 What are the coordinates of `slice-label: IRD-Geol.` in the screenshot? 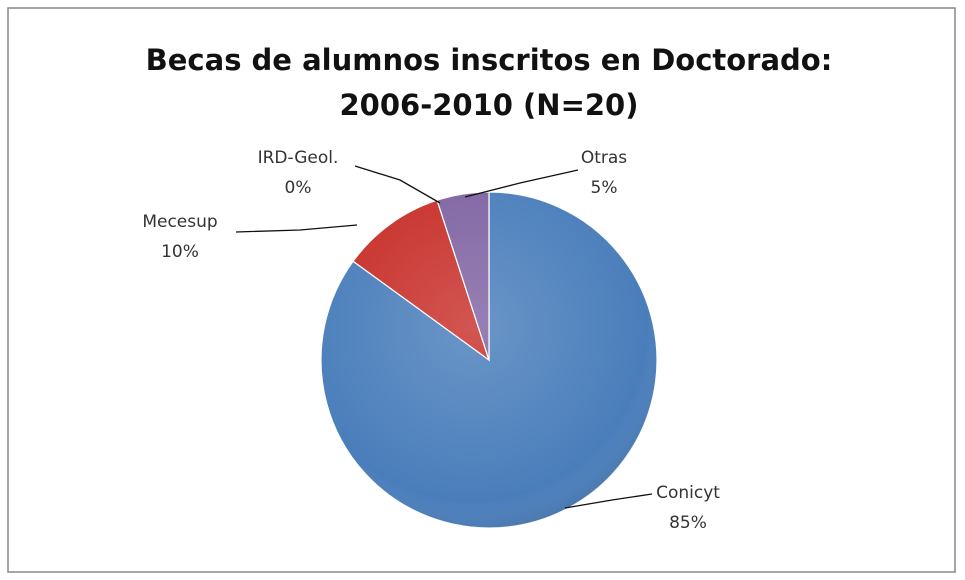 It's located at (298, 158).